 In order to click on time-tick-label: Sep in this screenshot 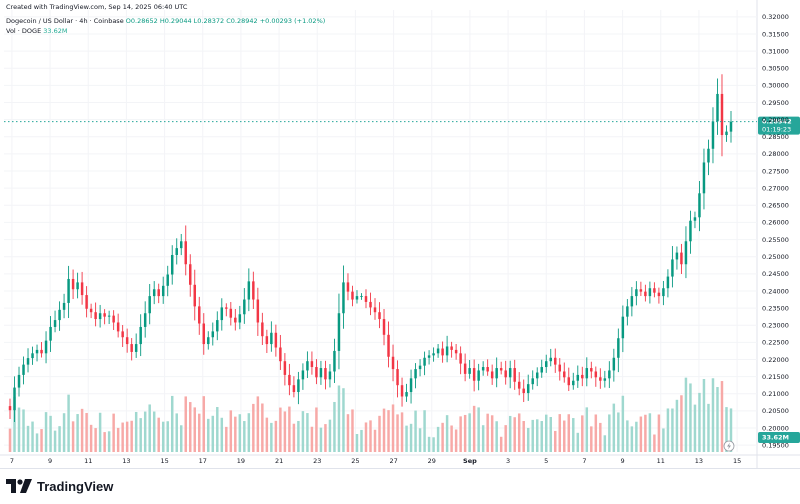, I will do `click(470, 461)`.